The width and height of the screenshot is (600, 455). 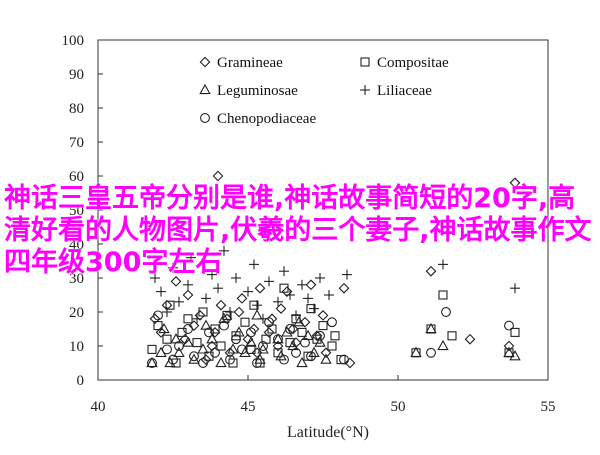 I want to click on x-tick-label: 55, so click(x=548, y=407).